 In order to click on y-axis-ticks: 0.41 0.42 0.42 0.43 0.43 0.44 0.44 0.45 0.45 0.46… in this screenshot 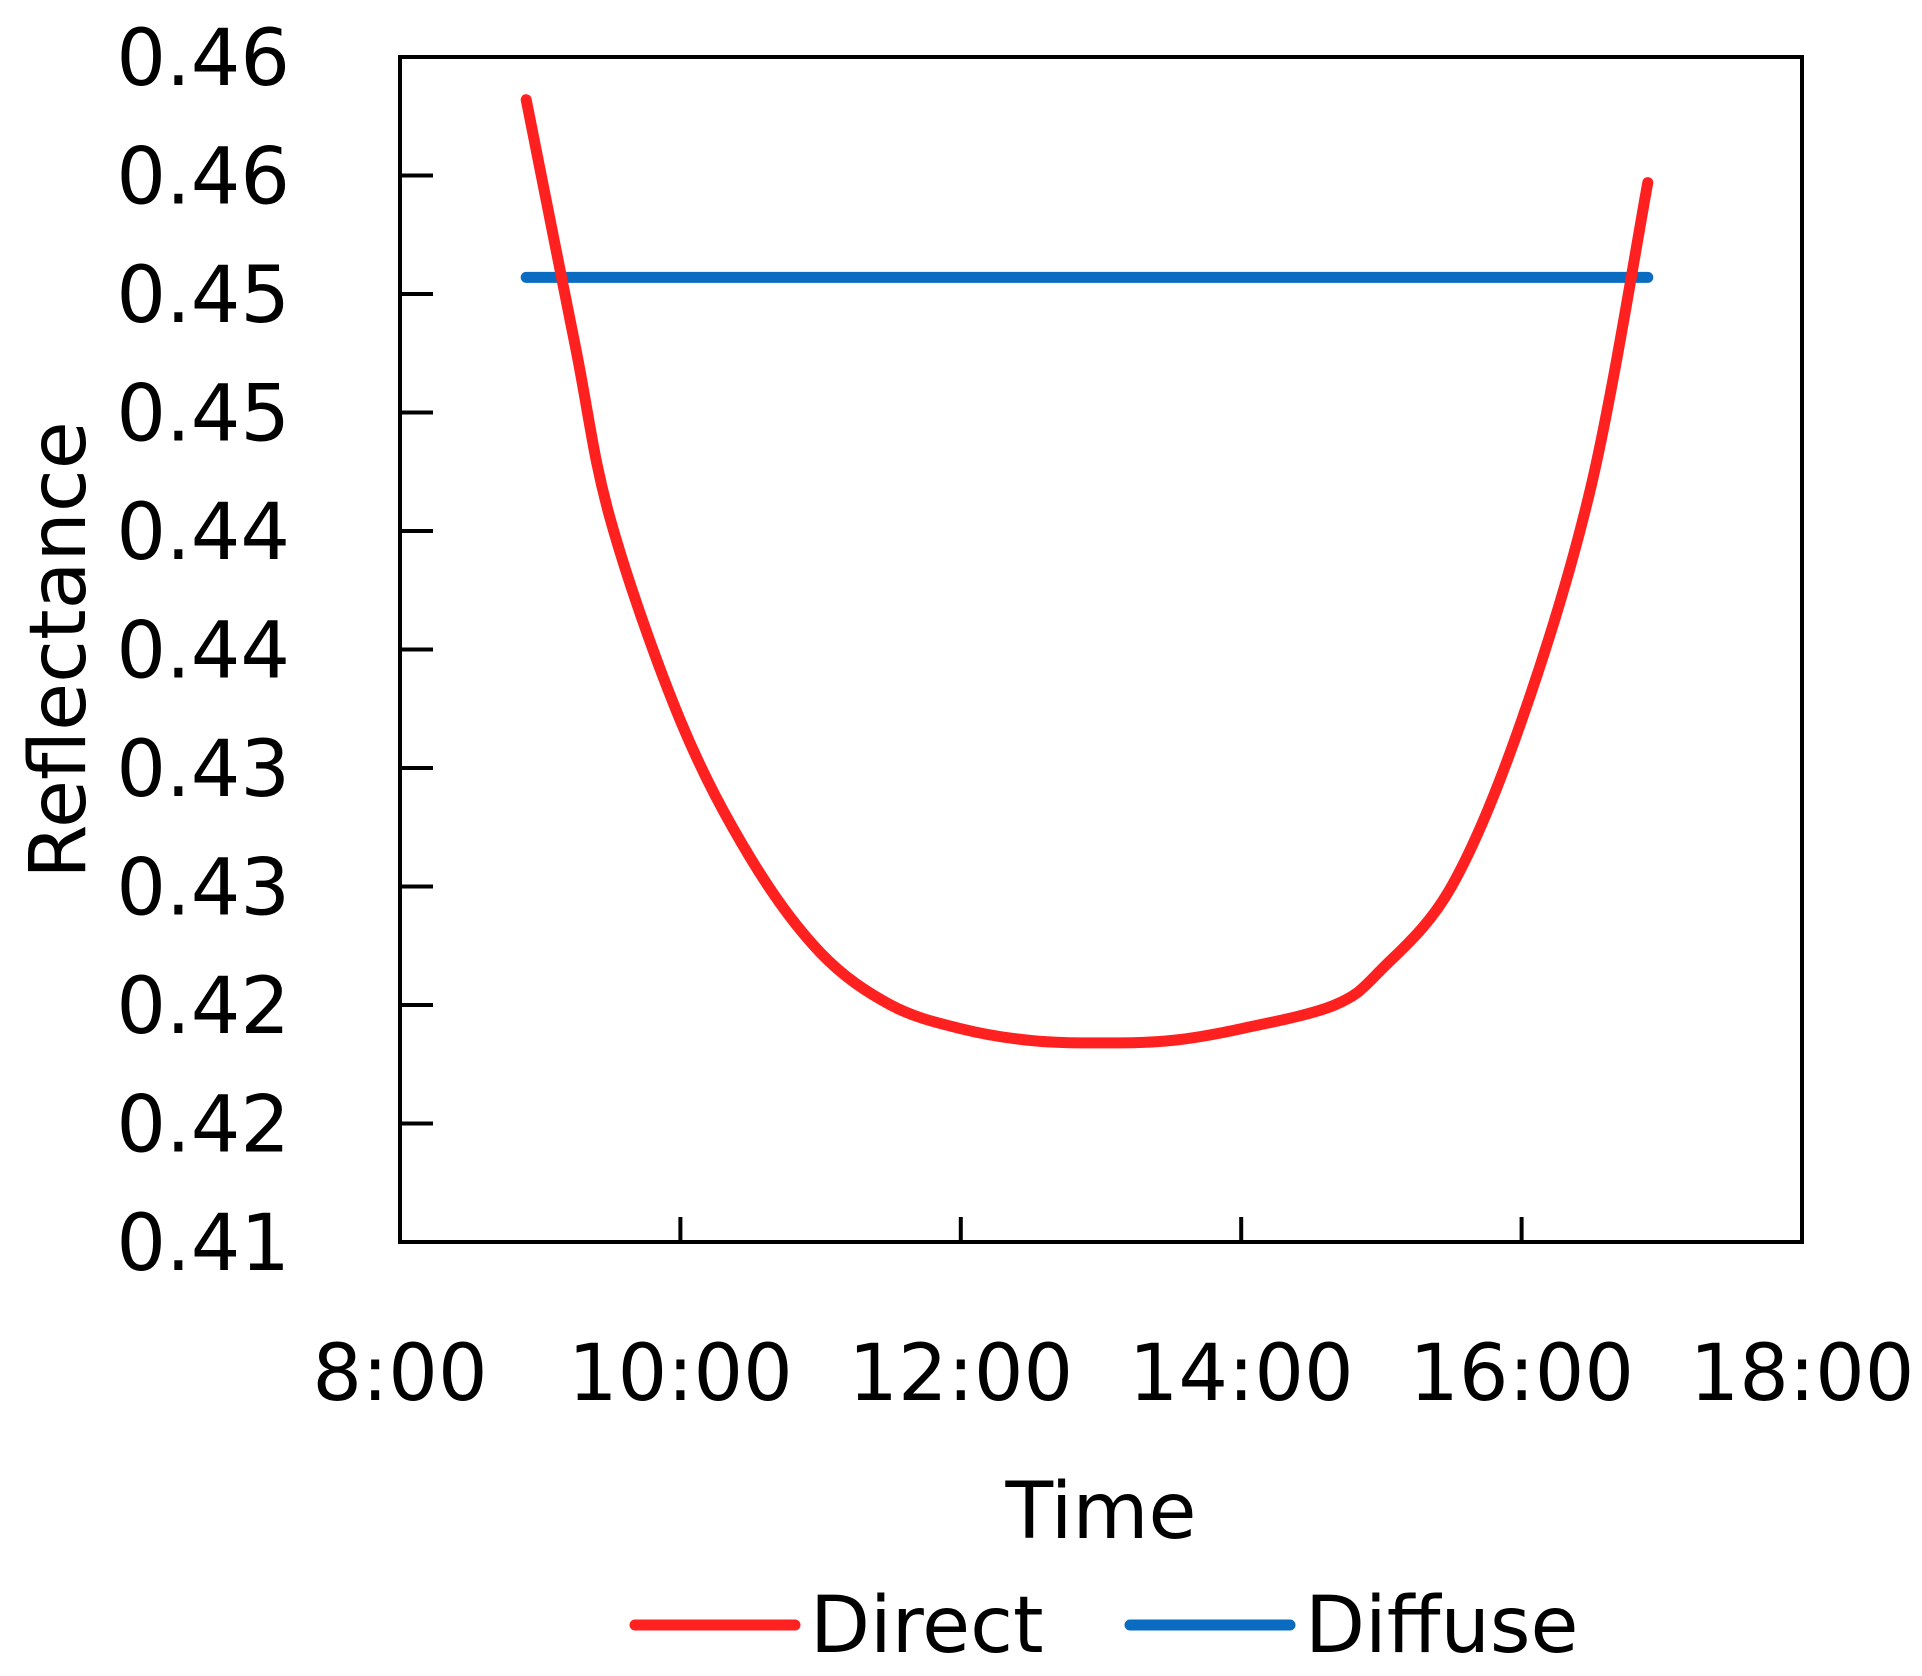, I will do `click(274, 651)`.